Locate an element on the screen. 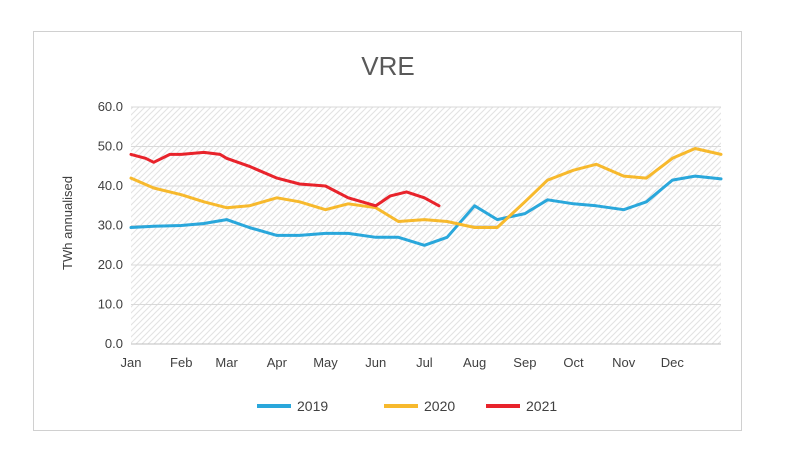 Image resolution: width=800 pixels, height=461 pixels. y-tick-label: 20.0 is located at coordinates (110, 264).